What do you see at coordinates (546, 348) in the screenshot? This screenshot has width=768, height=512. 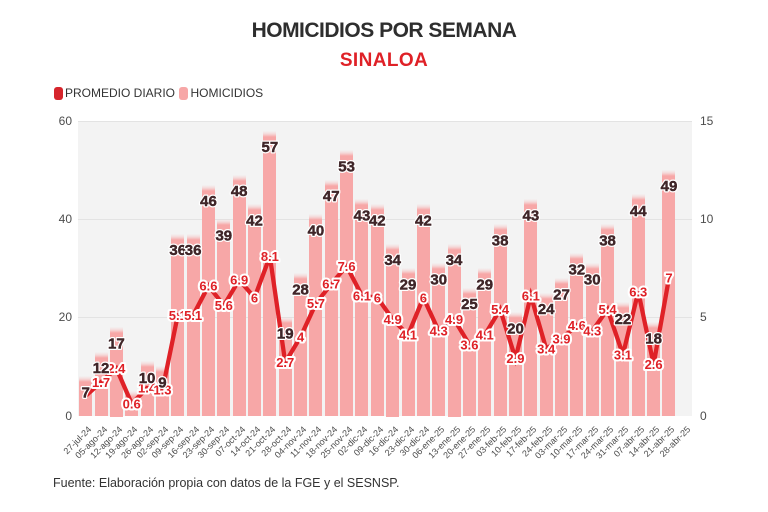 I see `svg-text: 3.4` at bounding box center [546, 348].